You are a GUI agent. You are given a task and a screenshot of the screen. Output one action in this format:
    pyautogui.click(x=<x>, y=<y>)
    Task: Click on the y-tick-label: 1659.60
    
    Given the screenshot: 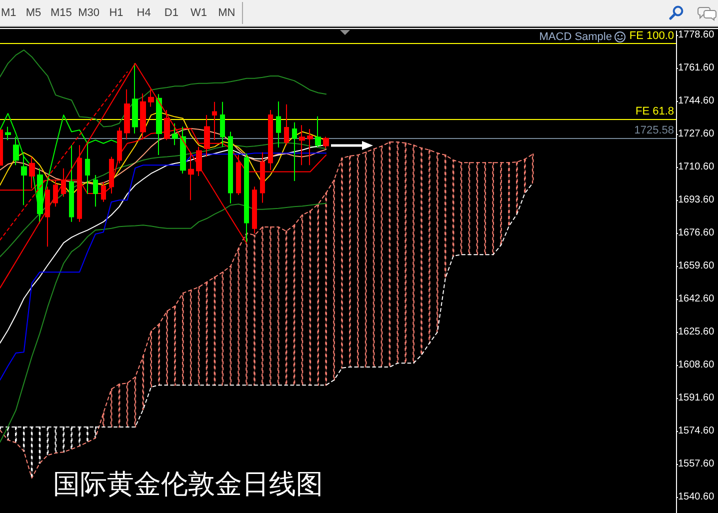 What is the action you would take?
    pyautogui.click(x=696, y=266)
    